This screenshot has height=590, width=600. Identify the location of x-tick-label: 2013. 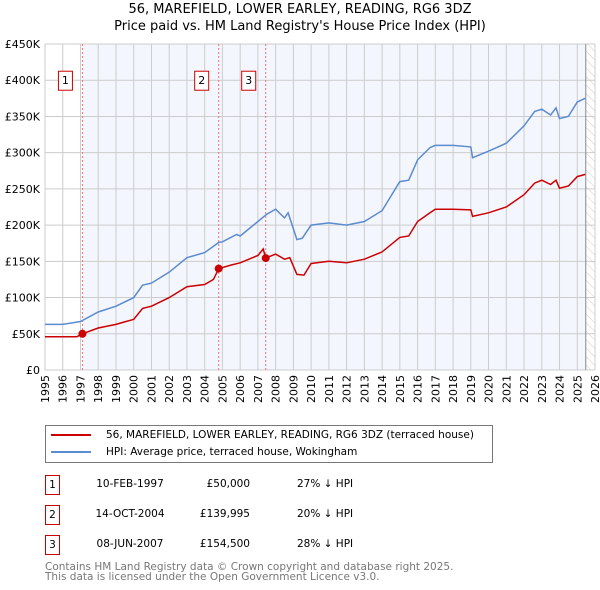
(364, 389).